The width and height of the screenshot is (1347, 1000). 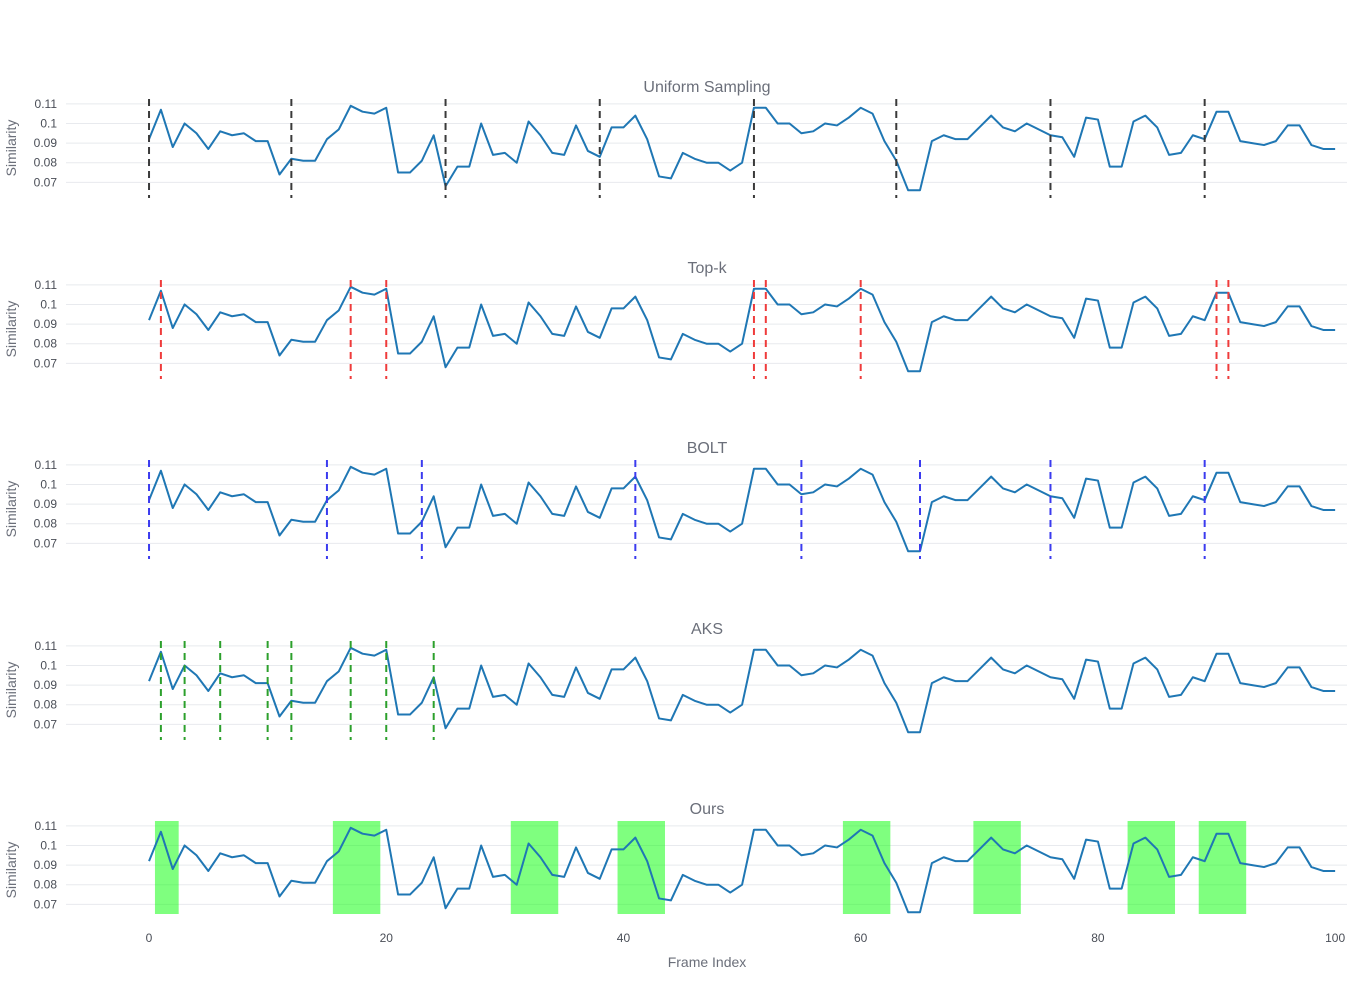 I want to click on panel-title: AKS, so click(x=707, y=629).